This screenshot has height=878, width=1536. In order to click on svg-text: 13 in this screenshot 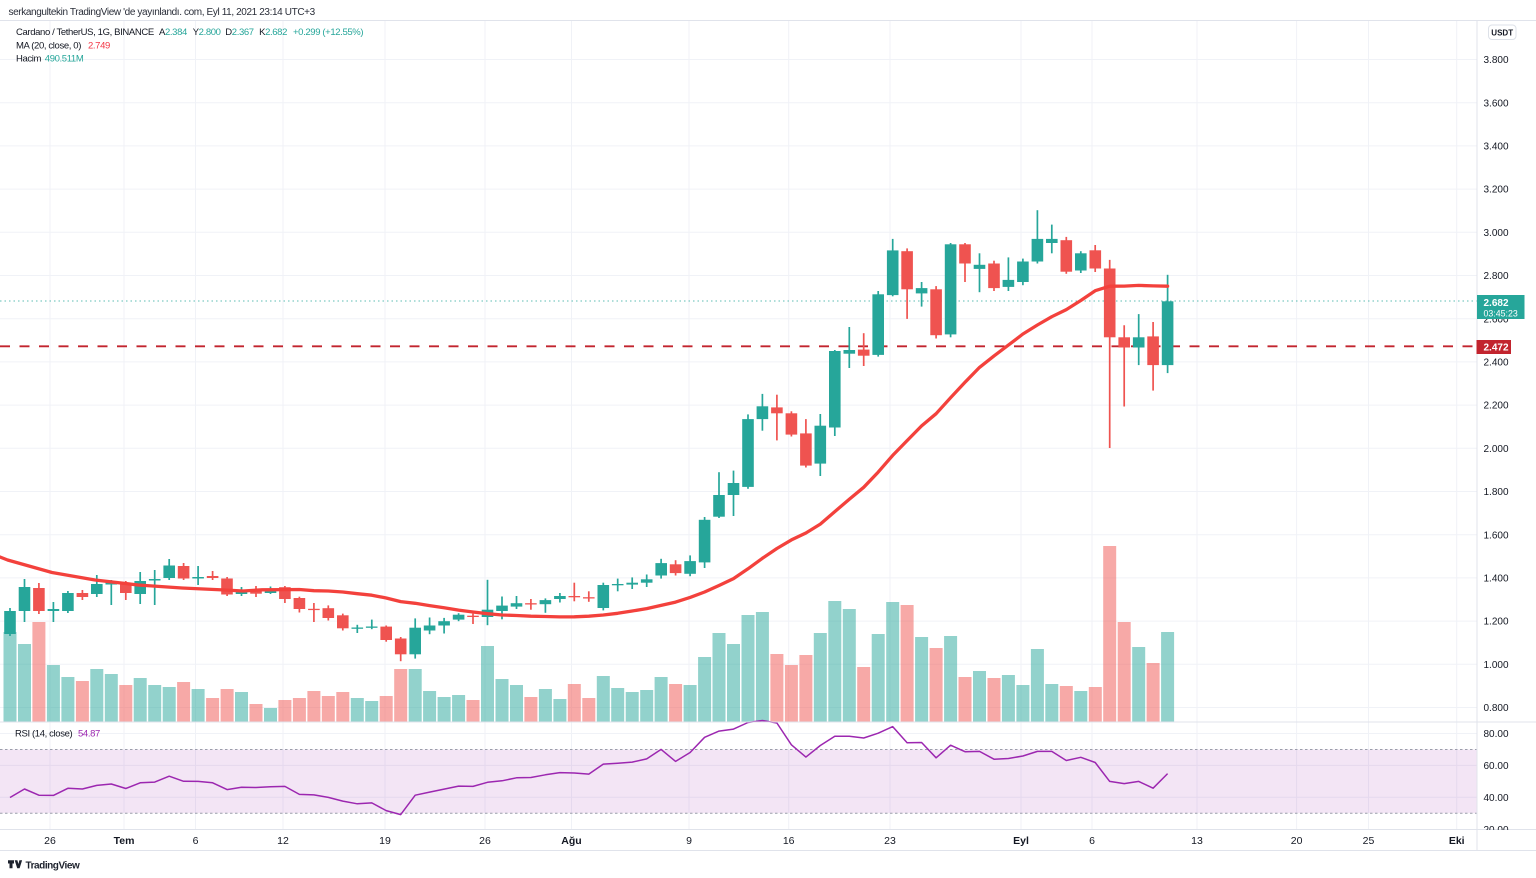, I will do `click(1197, 841)`.